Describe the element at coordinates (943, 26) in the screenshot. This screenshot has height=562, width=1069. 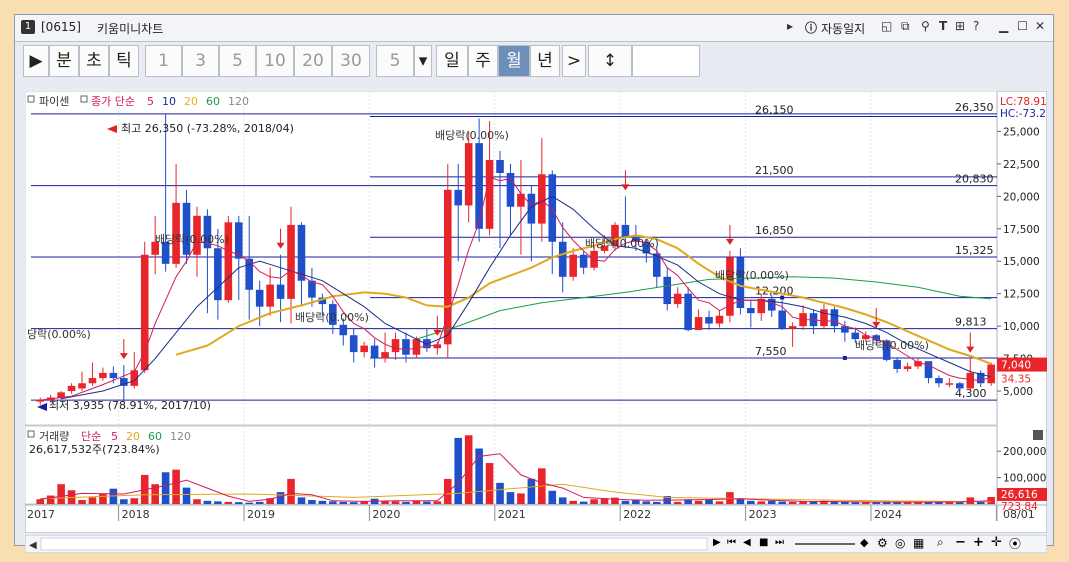
I see `text-icon: T` at that location.